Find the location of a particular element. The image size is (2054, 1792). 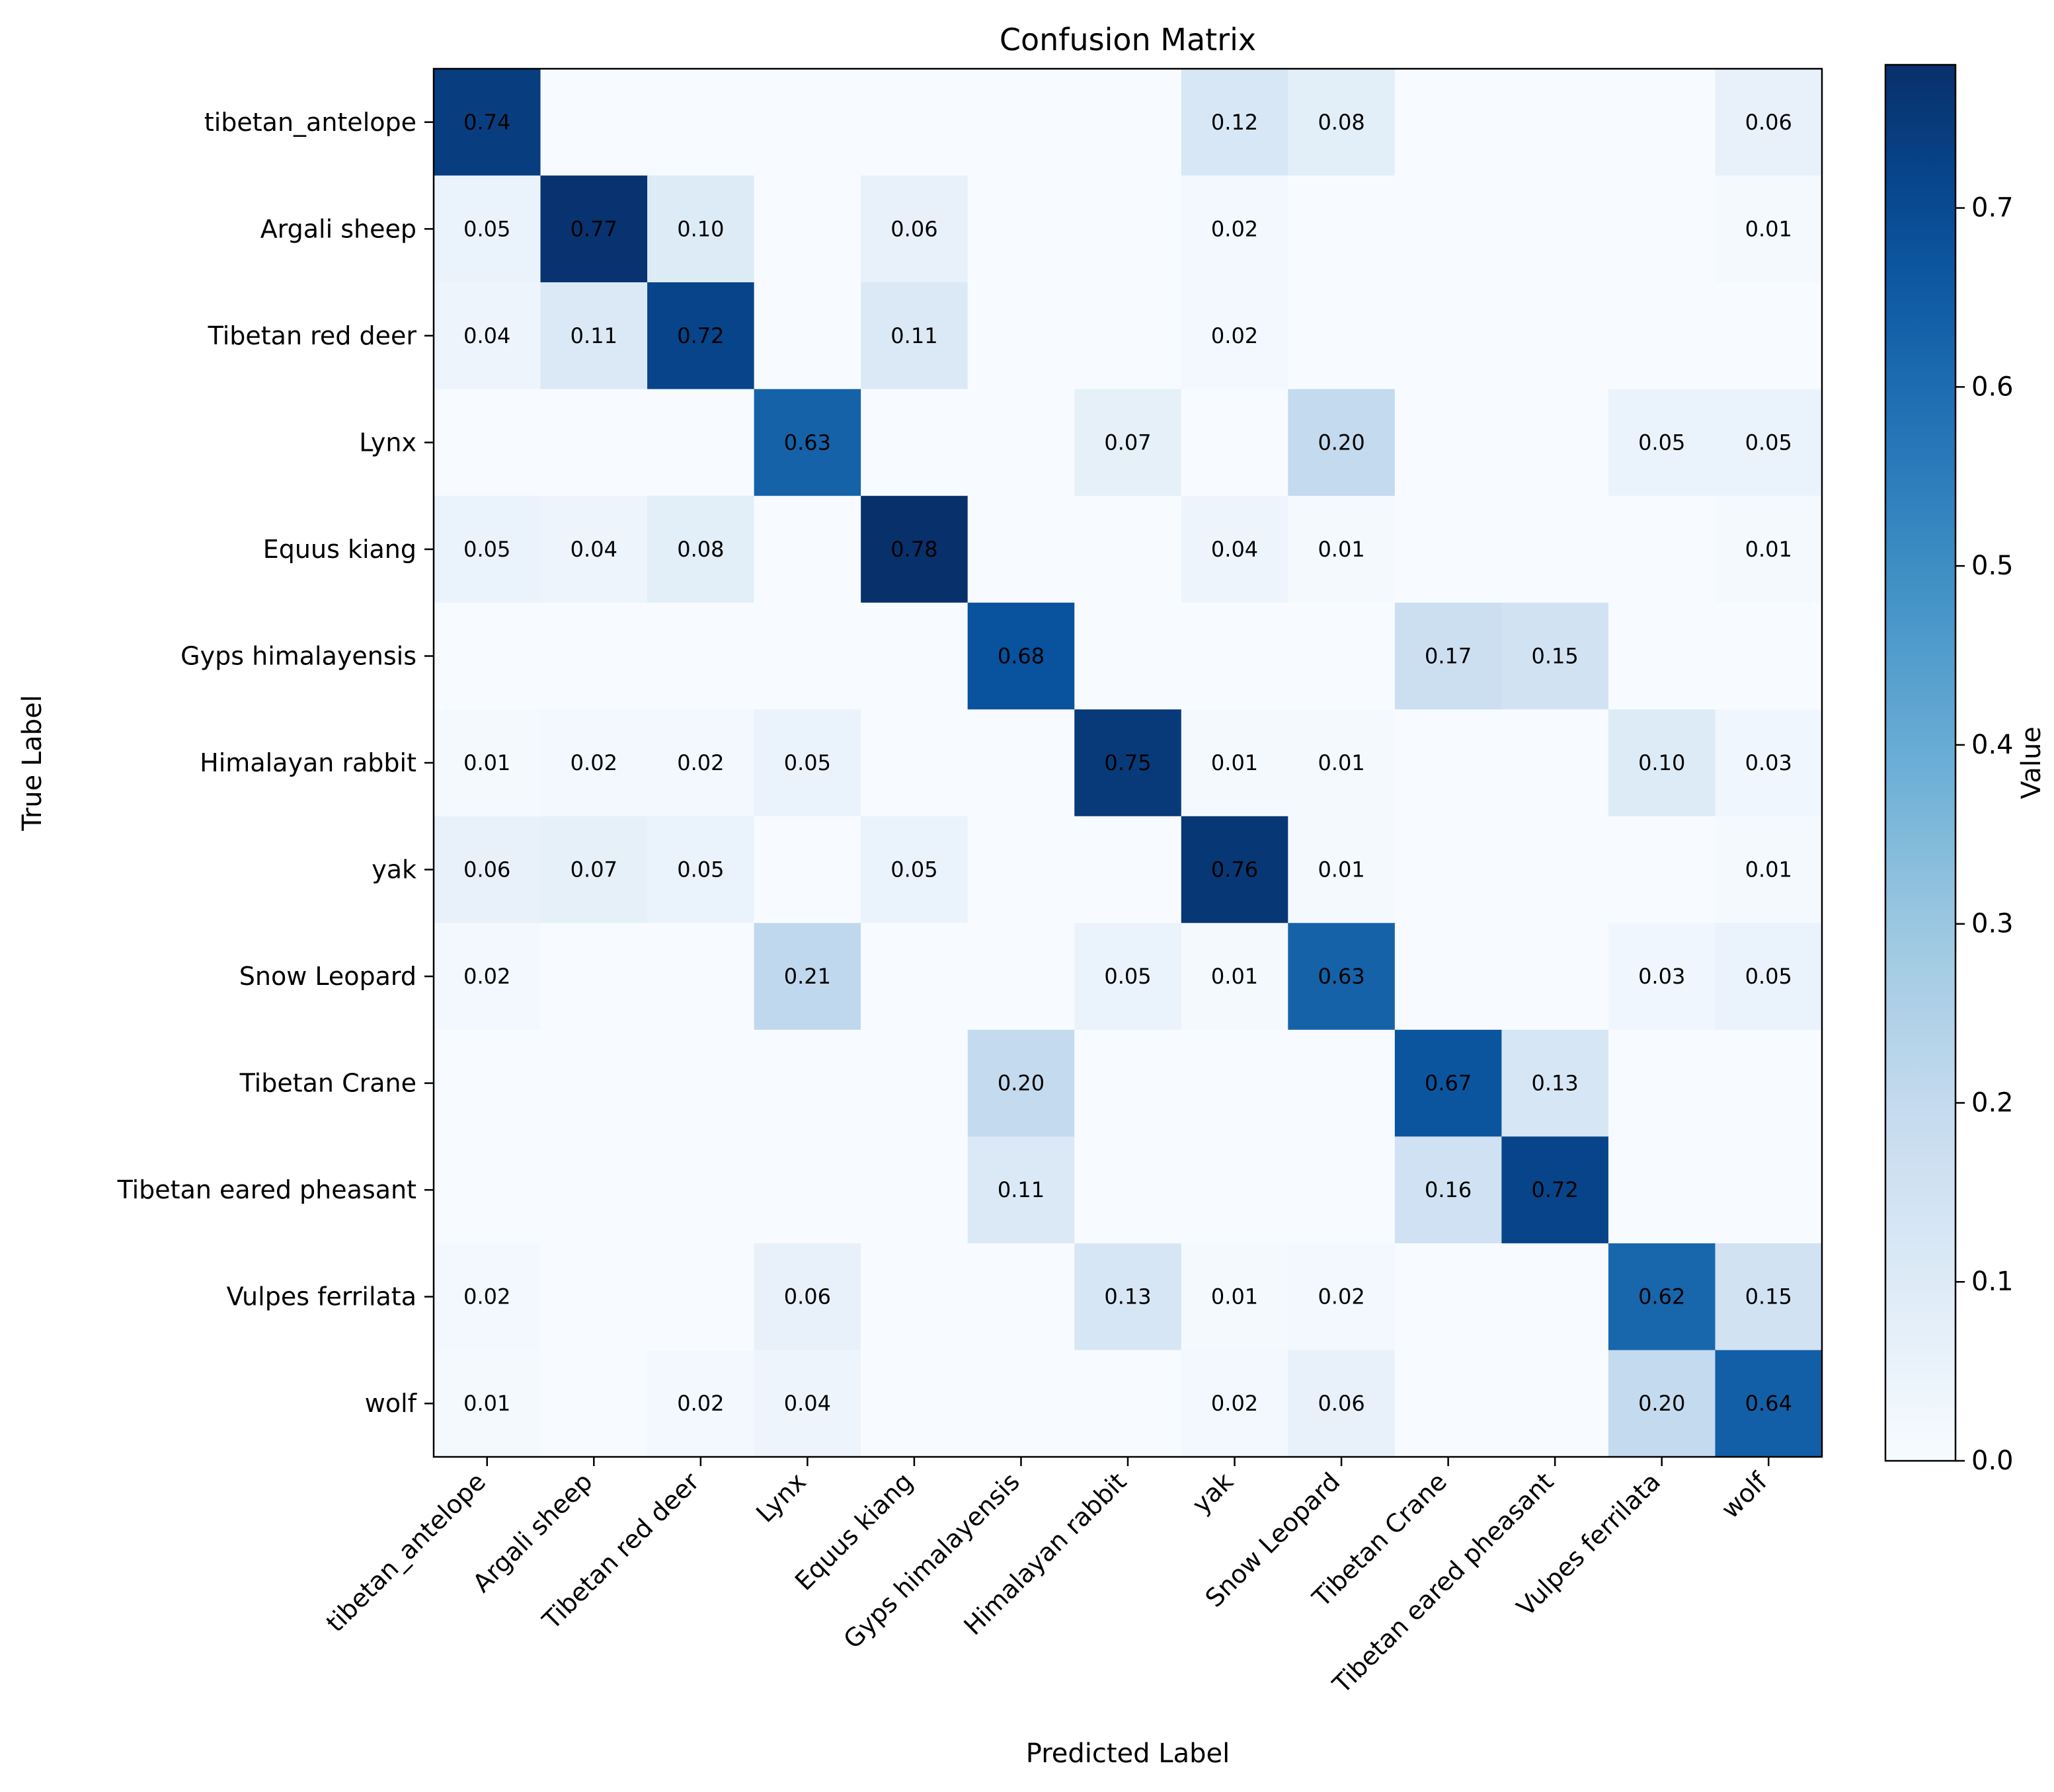

y-tick-label: Vulpes ferrilata is located at coordinates (321, 1296).